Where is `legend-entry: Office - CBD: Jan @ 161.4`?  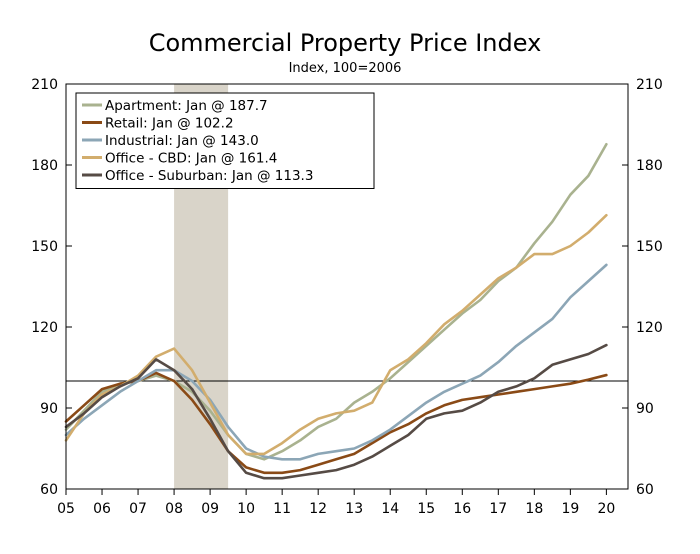 legend-entry: Office - CBD: Jan @ 161.4 is located at coordinates (191, 159).